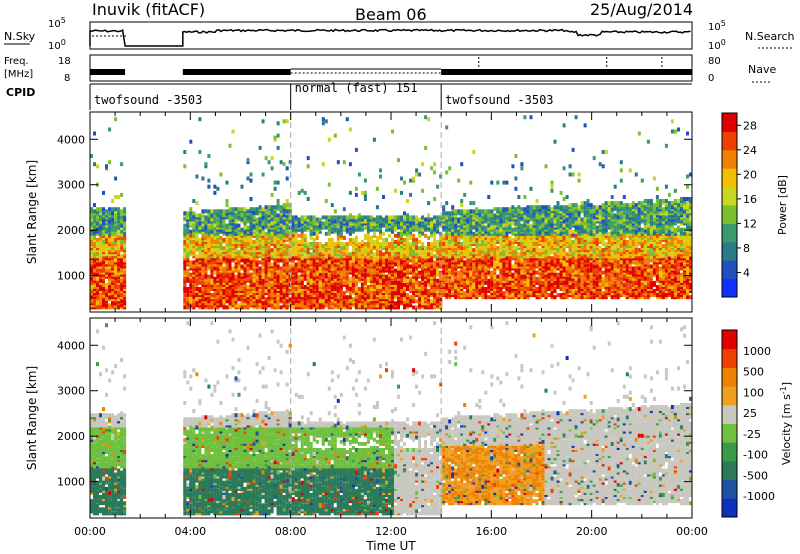  Describe the element at coordinates (711, 78) in the screenshot. I see `freq-right-tick-low: 0` at that location.